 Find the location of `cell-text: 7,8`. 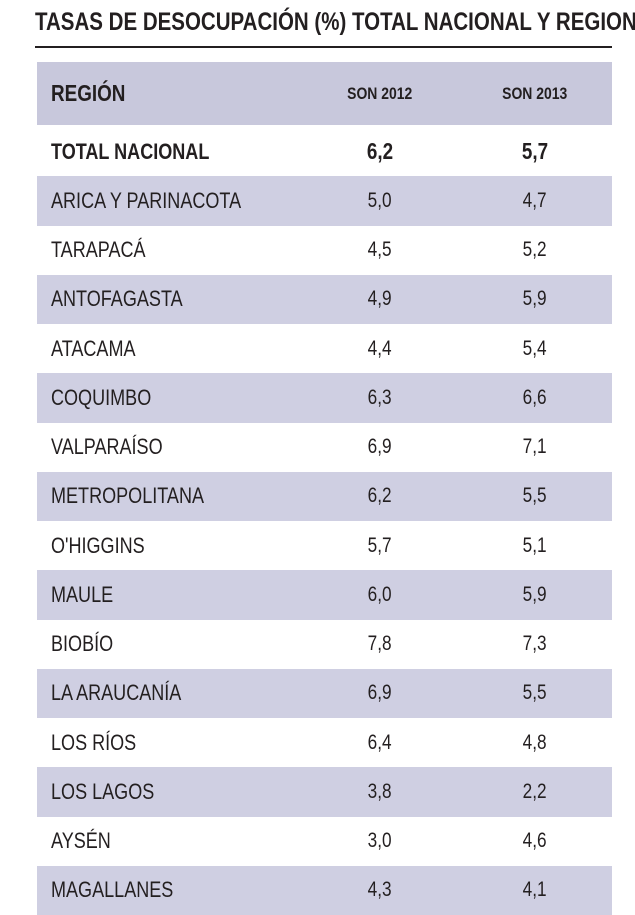

cell-text: 7,8 is located at coordinates (380, 644).